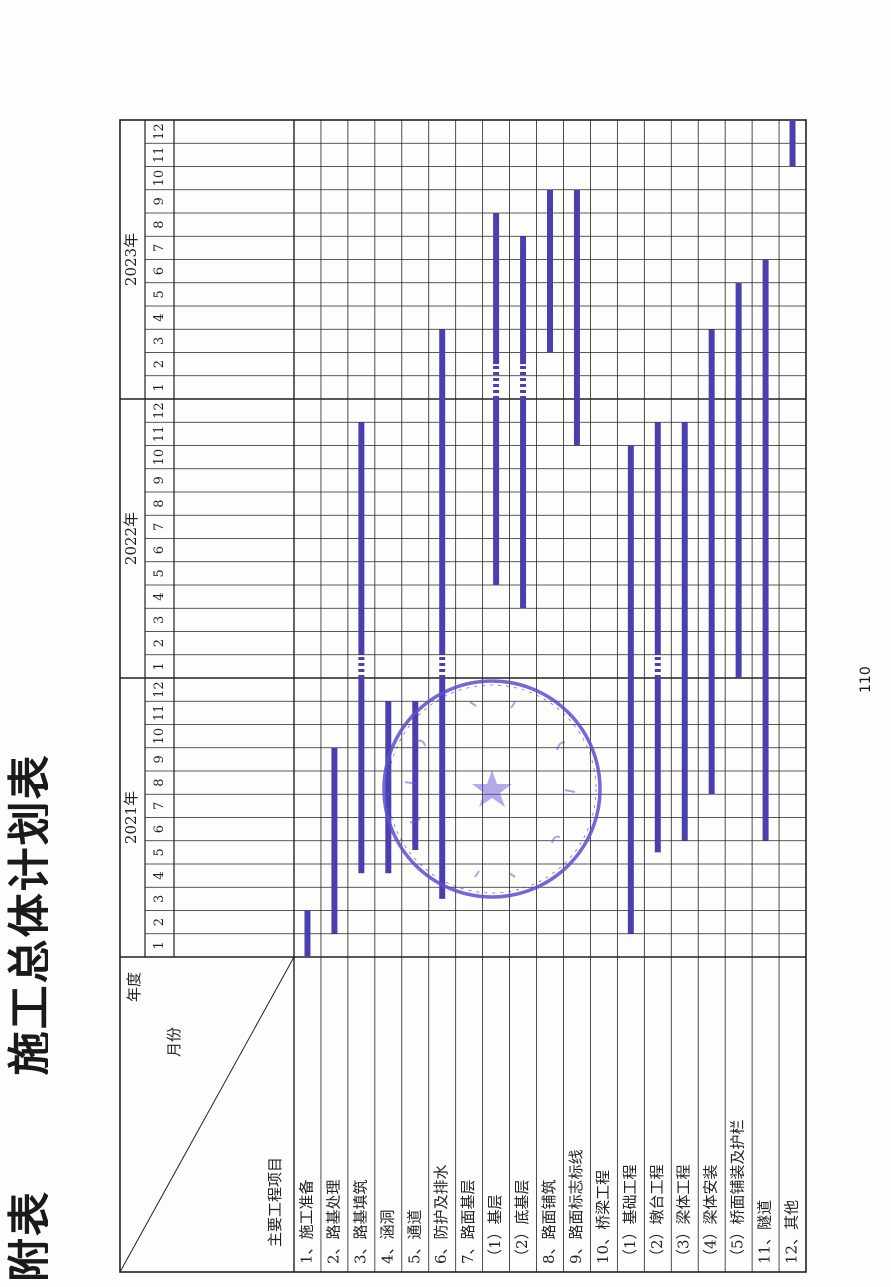 This screenshot has width=891, height=1287. What do you see at coordinates (711, 1214) in the screenshot?
I see `item-label: （4）梁体安装` at bounding box center [711, 1214].